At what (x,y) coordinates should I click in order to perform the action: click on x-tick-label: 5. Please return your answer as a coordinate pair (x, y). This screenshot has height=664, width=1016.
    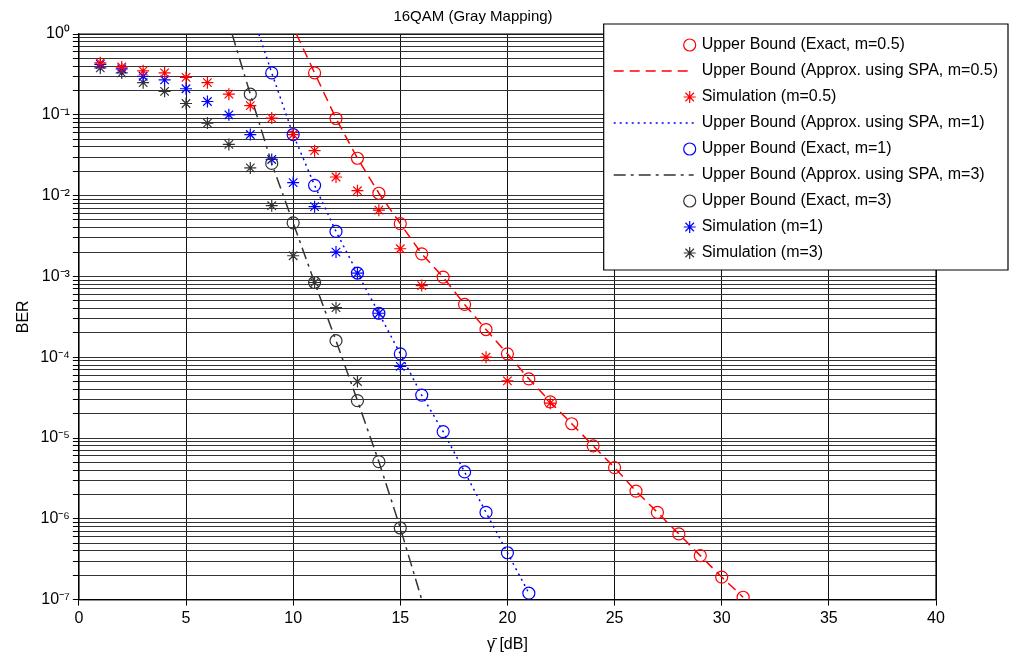
    Looking at the image, I should click on (186, 617).